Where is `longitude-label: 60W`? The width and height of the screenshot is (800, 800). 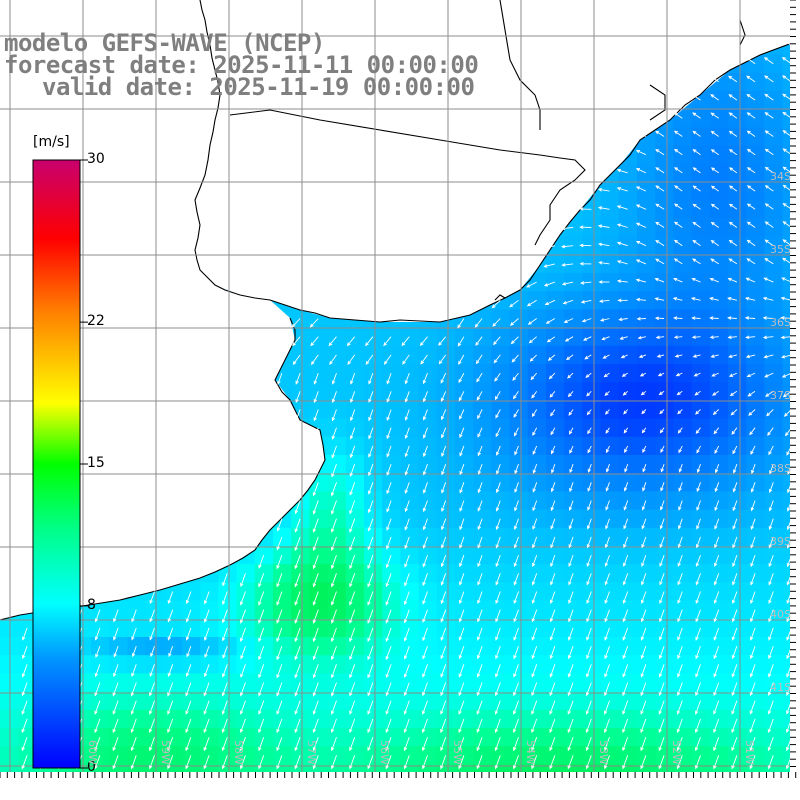
longitude-label: 60W is located at coordinates (92, 752).